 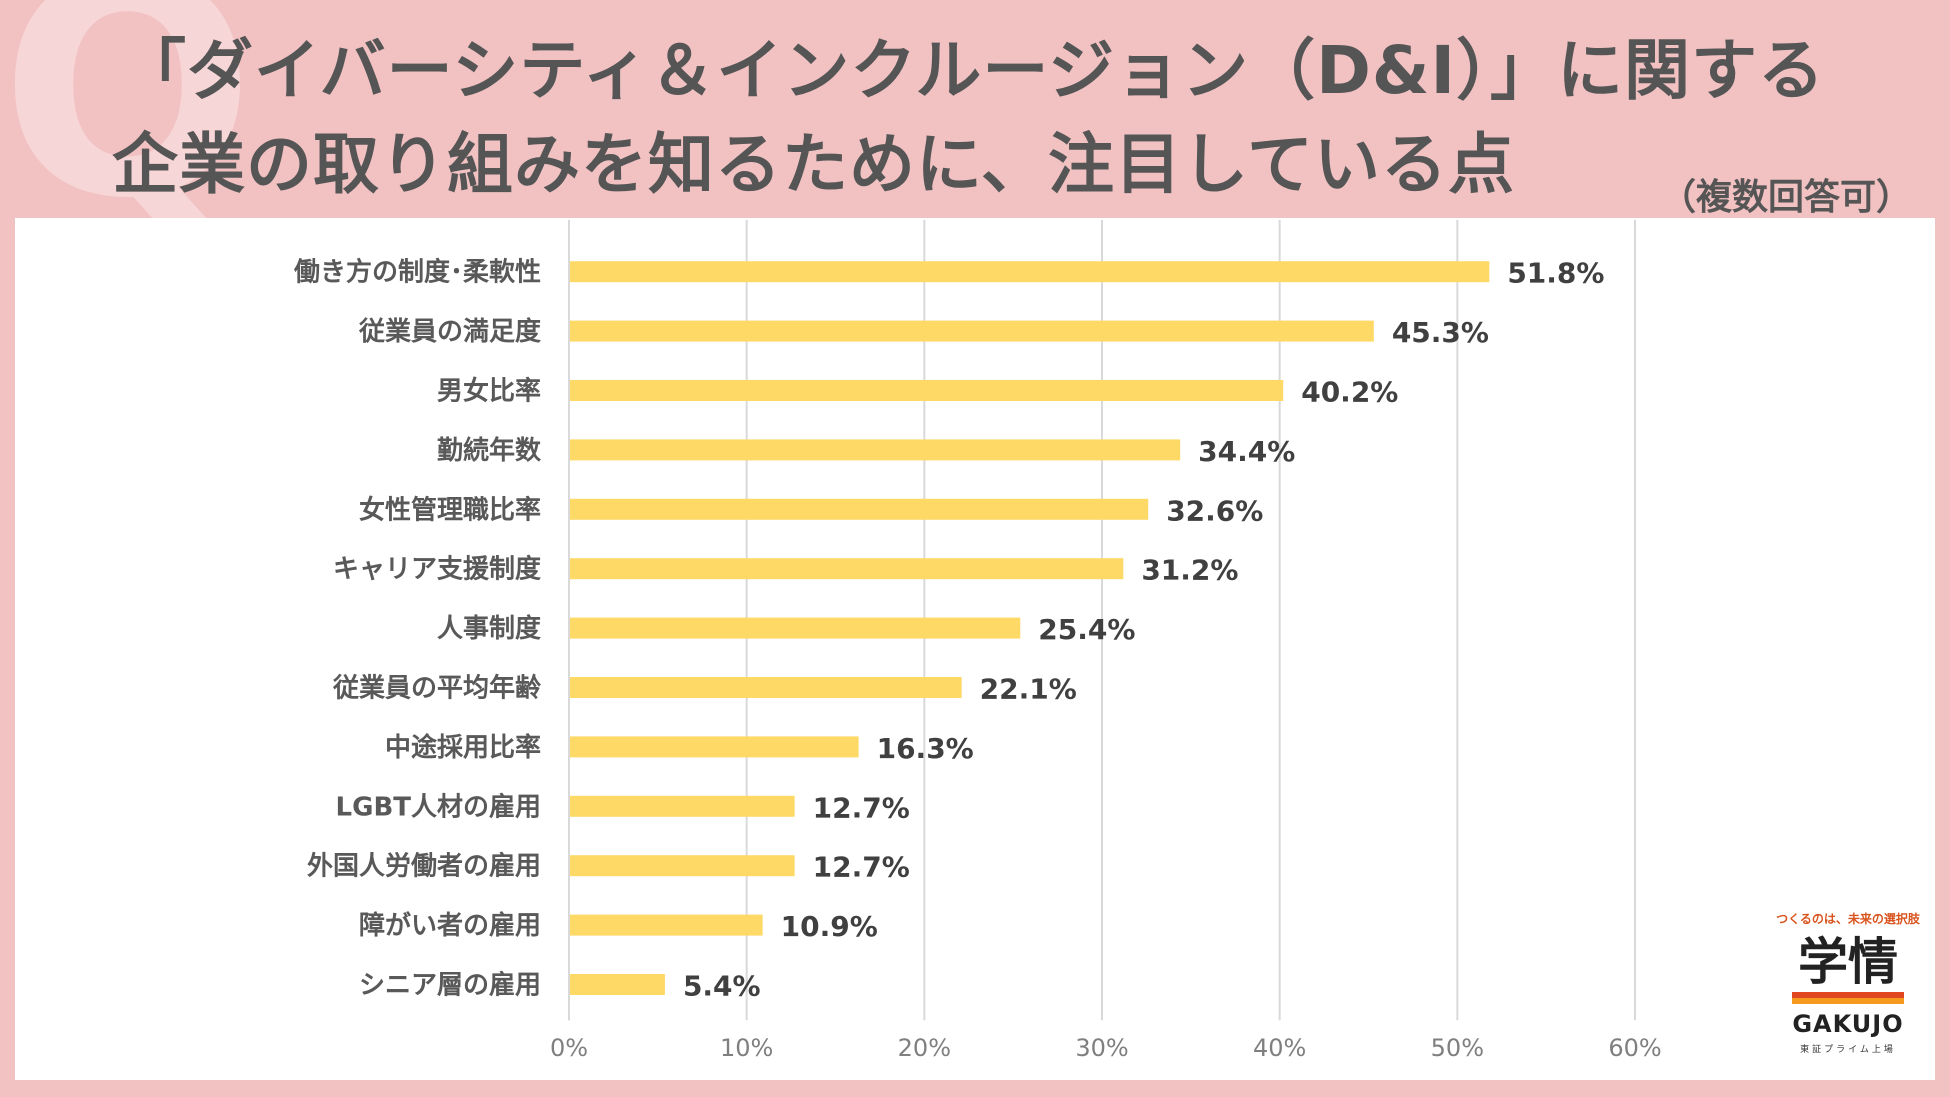 What do you see at coordinates (1785, 197) in the screenshot?
I see `multiple-answer-note: （複数回答可）` at bounding box center [1785, 197].